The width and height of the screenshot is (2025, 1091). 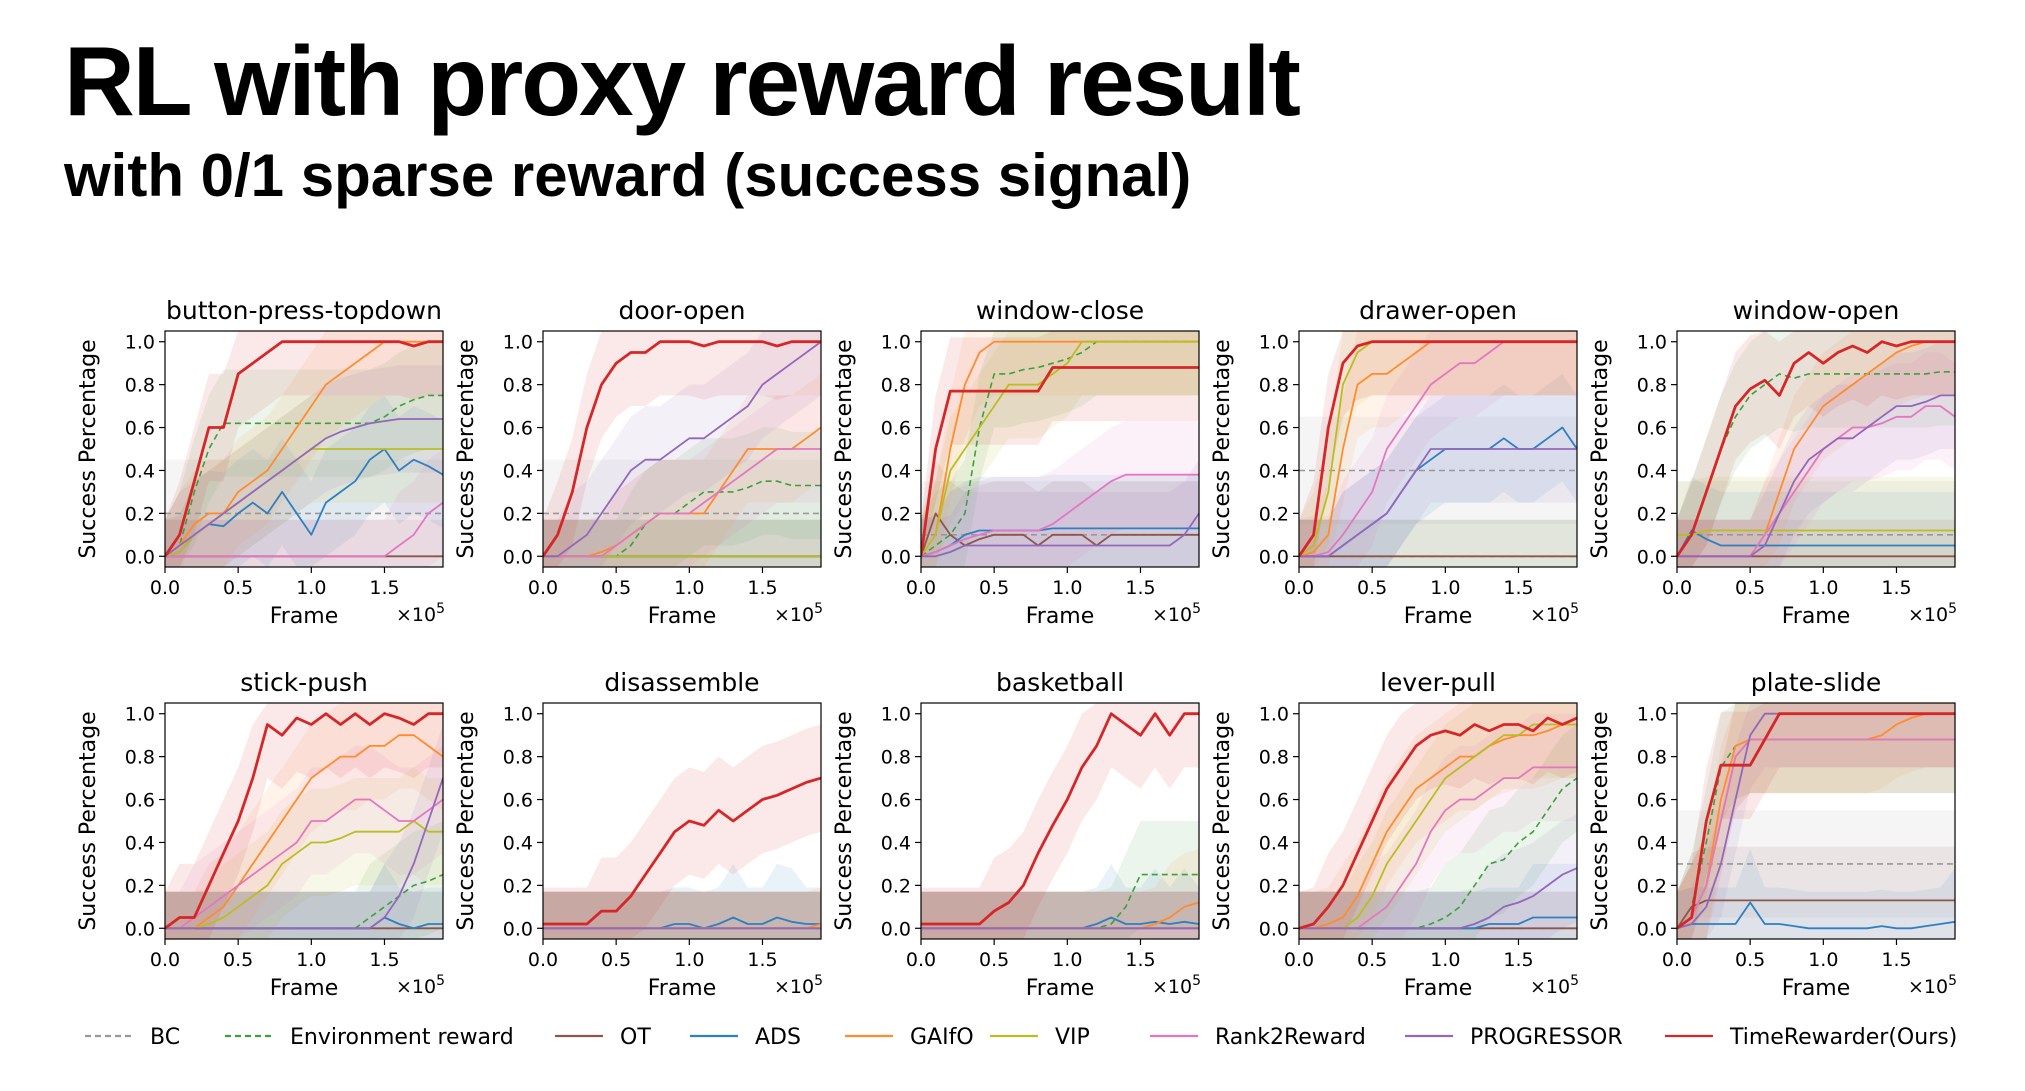 I want to click on series-line-environment-reward, so click(x=1438, y=853).